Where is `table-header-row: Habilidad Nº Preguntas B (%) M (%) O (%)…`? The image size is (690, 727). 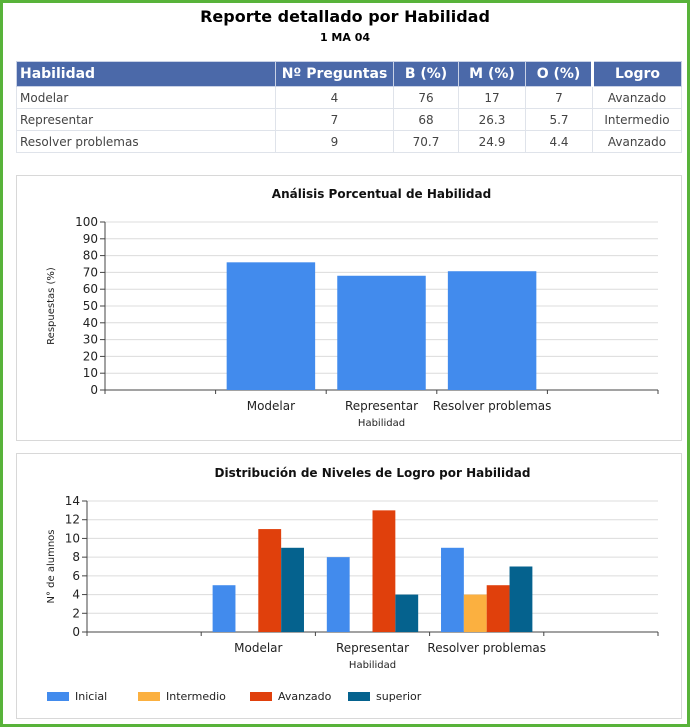
table-header-row: Habilidad Nº Preguntas B (%) M (%) O (%)… is located at coordinates (349, 74).